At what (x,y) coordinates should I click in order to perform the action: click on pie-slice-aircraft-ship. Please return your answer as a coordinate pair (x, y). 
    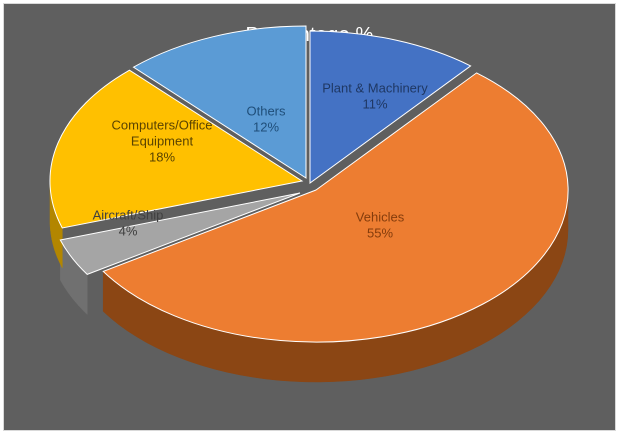
    Looking at the image, I should click on (180, 233).